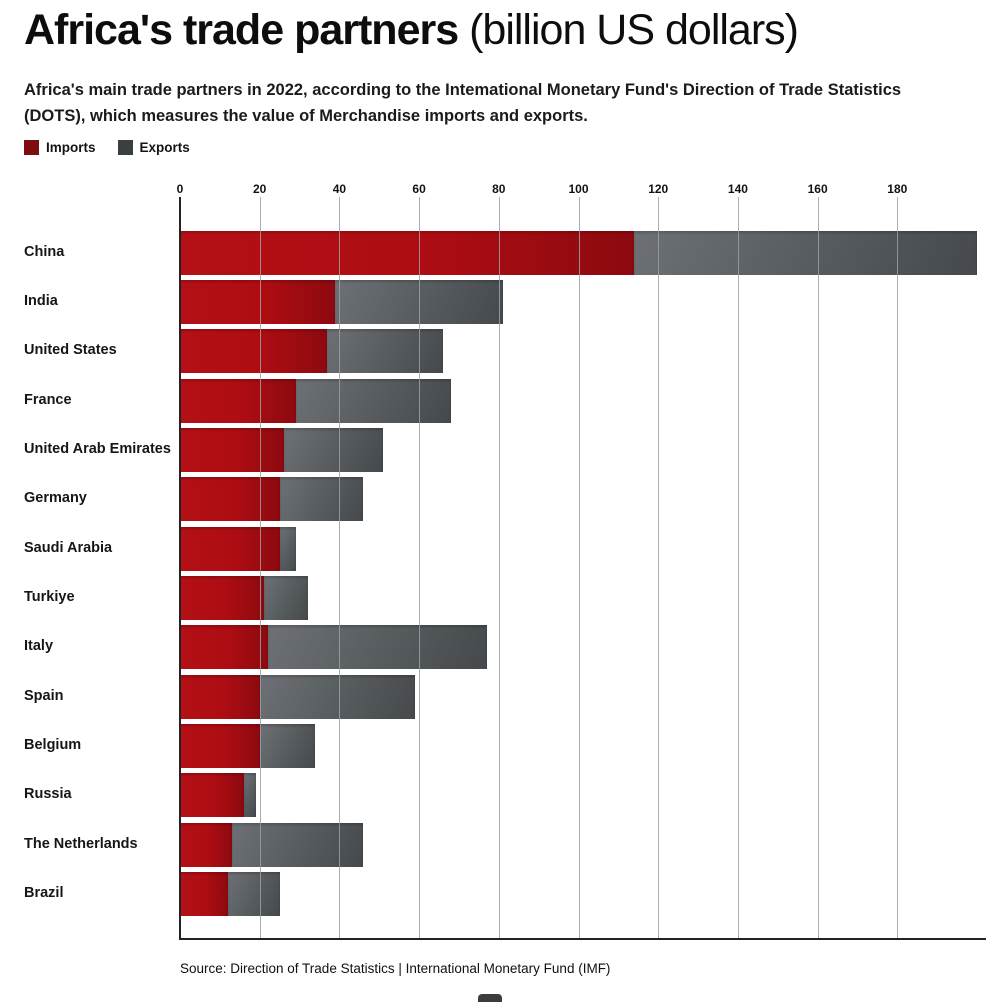 This screenshot has width=1001, height=1002. Describe the element at coordinates (55, 498) in the screenshot. I see `country-label-germany: Germany` at that location.